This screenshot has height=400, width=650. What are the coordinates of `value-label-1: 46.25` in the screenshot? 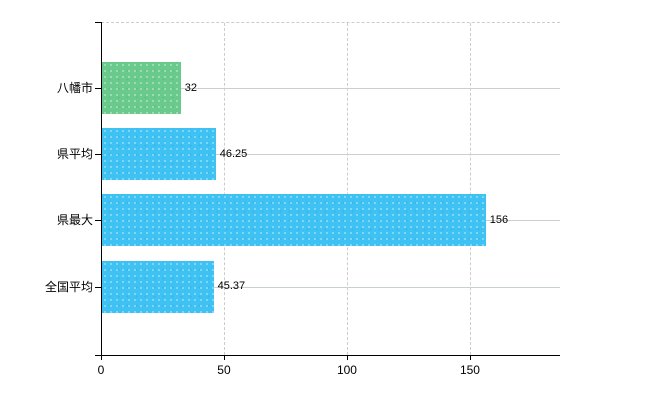 It's located at (233, 153).